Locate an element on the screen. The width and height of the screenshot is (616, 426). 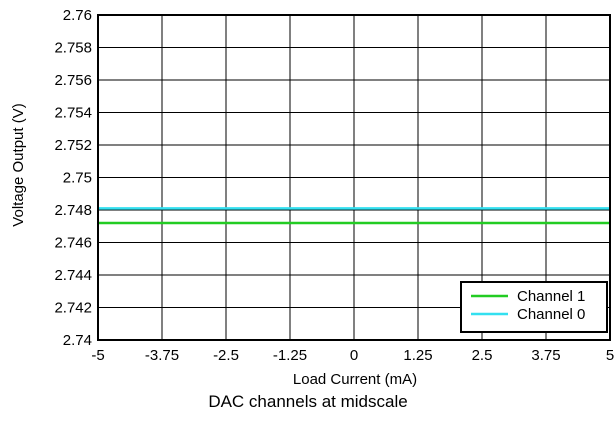
chart-caption: DAC channels at midscale is located at coordinates (308, 401).